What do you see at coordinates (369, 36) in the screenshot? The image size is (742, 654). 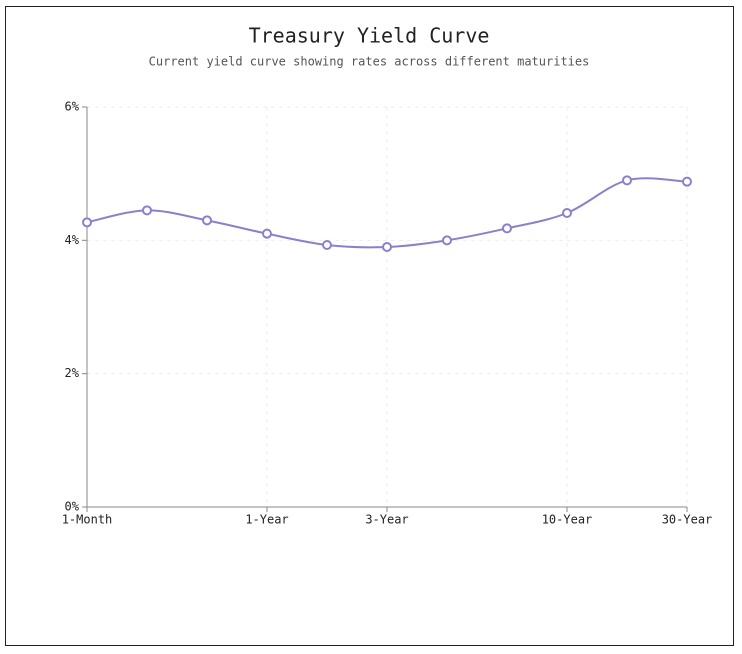 I see `chart-title: Treasury Yield Curve` at bounding box center [369, 36].